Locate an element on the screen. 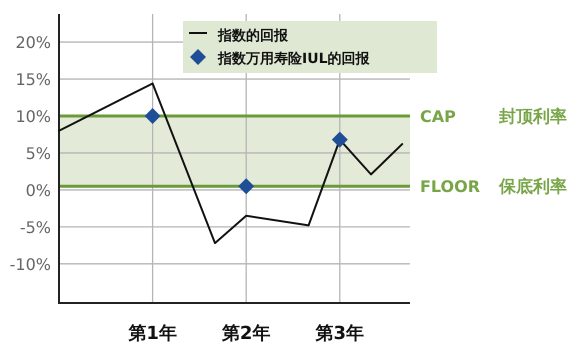  x-tick-label: 第3年 is located at coordinates (339, 333).